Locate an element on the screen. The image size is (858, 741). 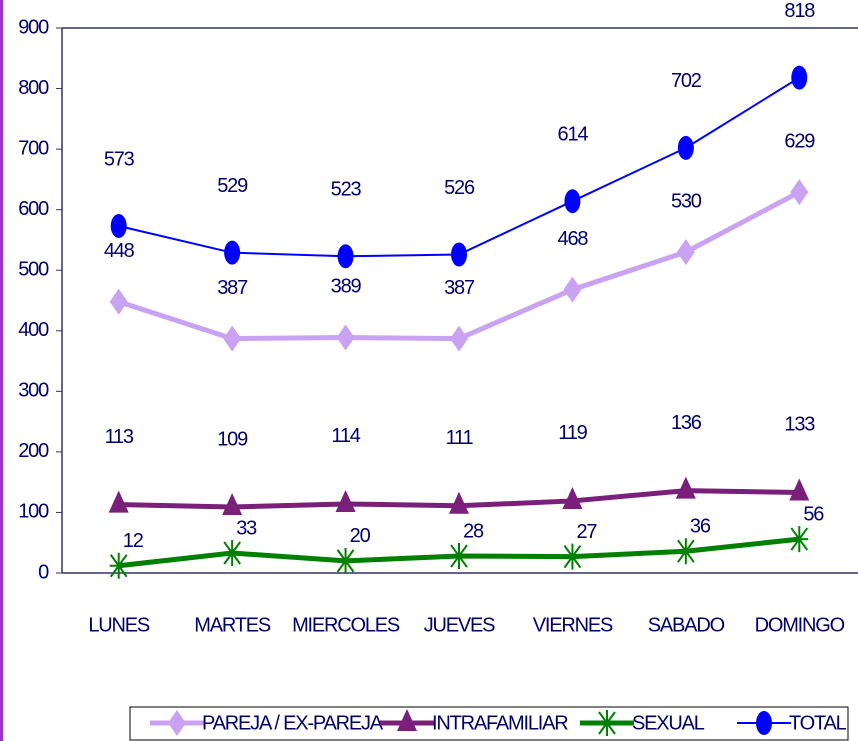
left-border is located at coordinates (1, 370).